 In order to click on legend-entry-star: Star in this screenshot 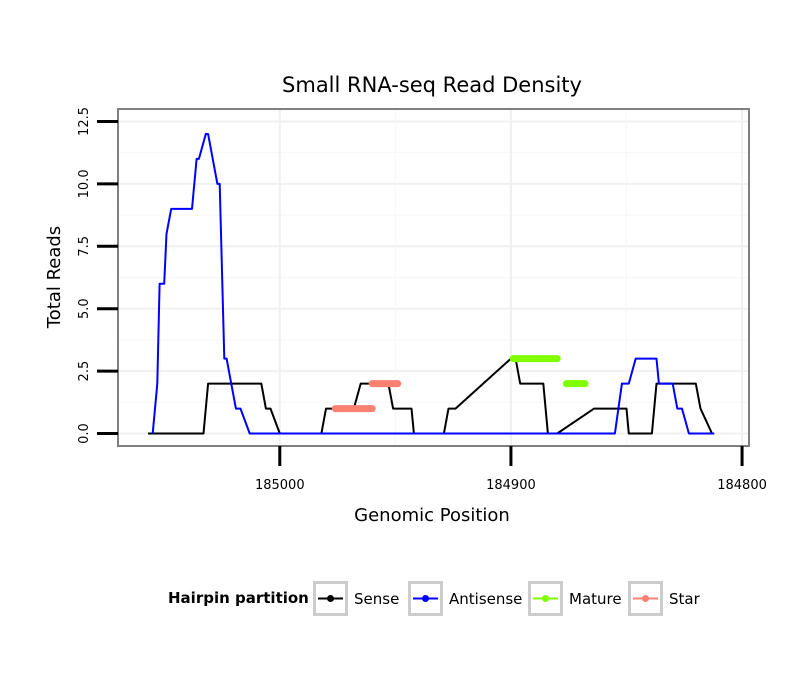, I will do `click(664, 598)`.